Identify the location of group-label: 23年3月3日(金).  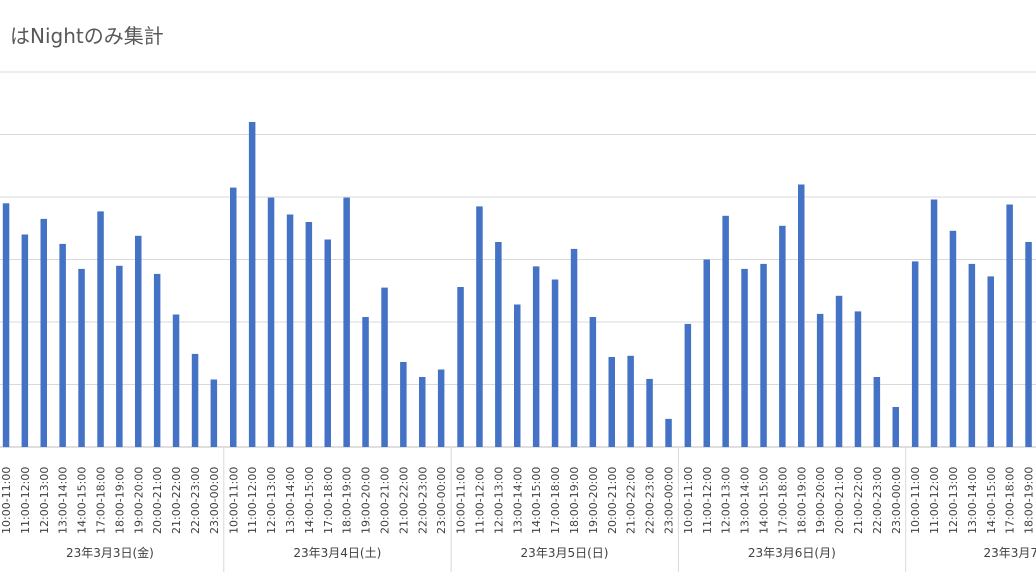
(110, 552).